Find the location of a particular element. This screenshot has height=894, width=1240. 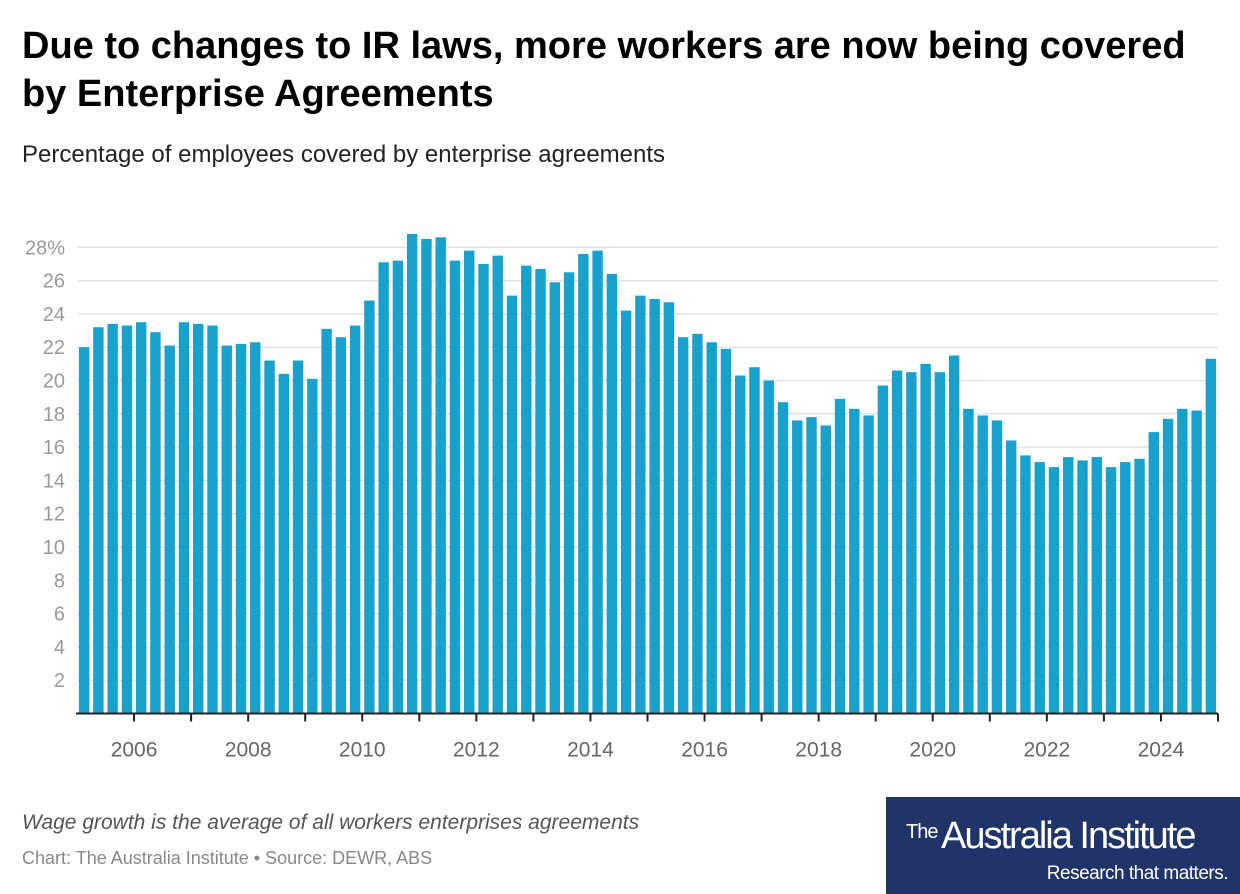

x-tick-label: 2006 is located at coordinates (134, 750).